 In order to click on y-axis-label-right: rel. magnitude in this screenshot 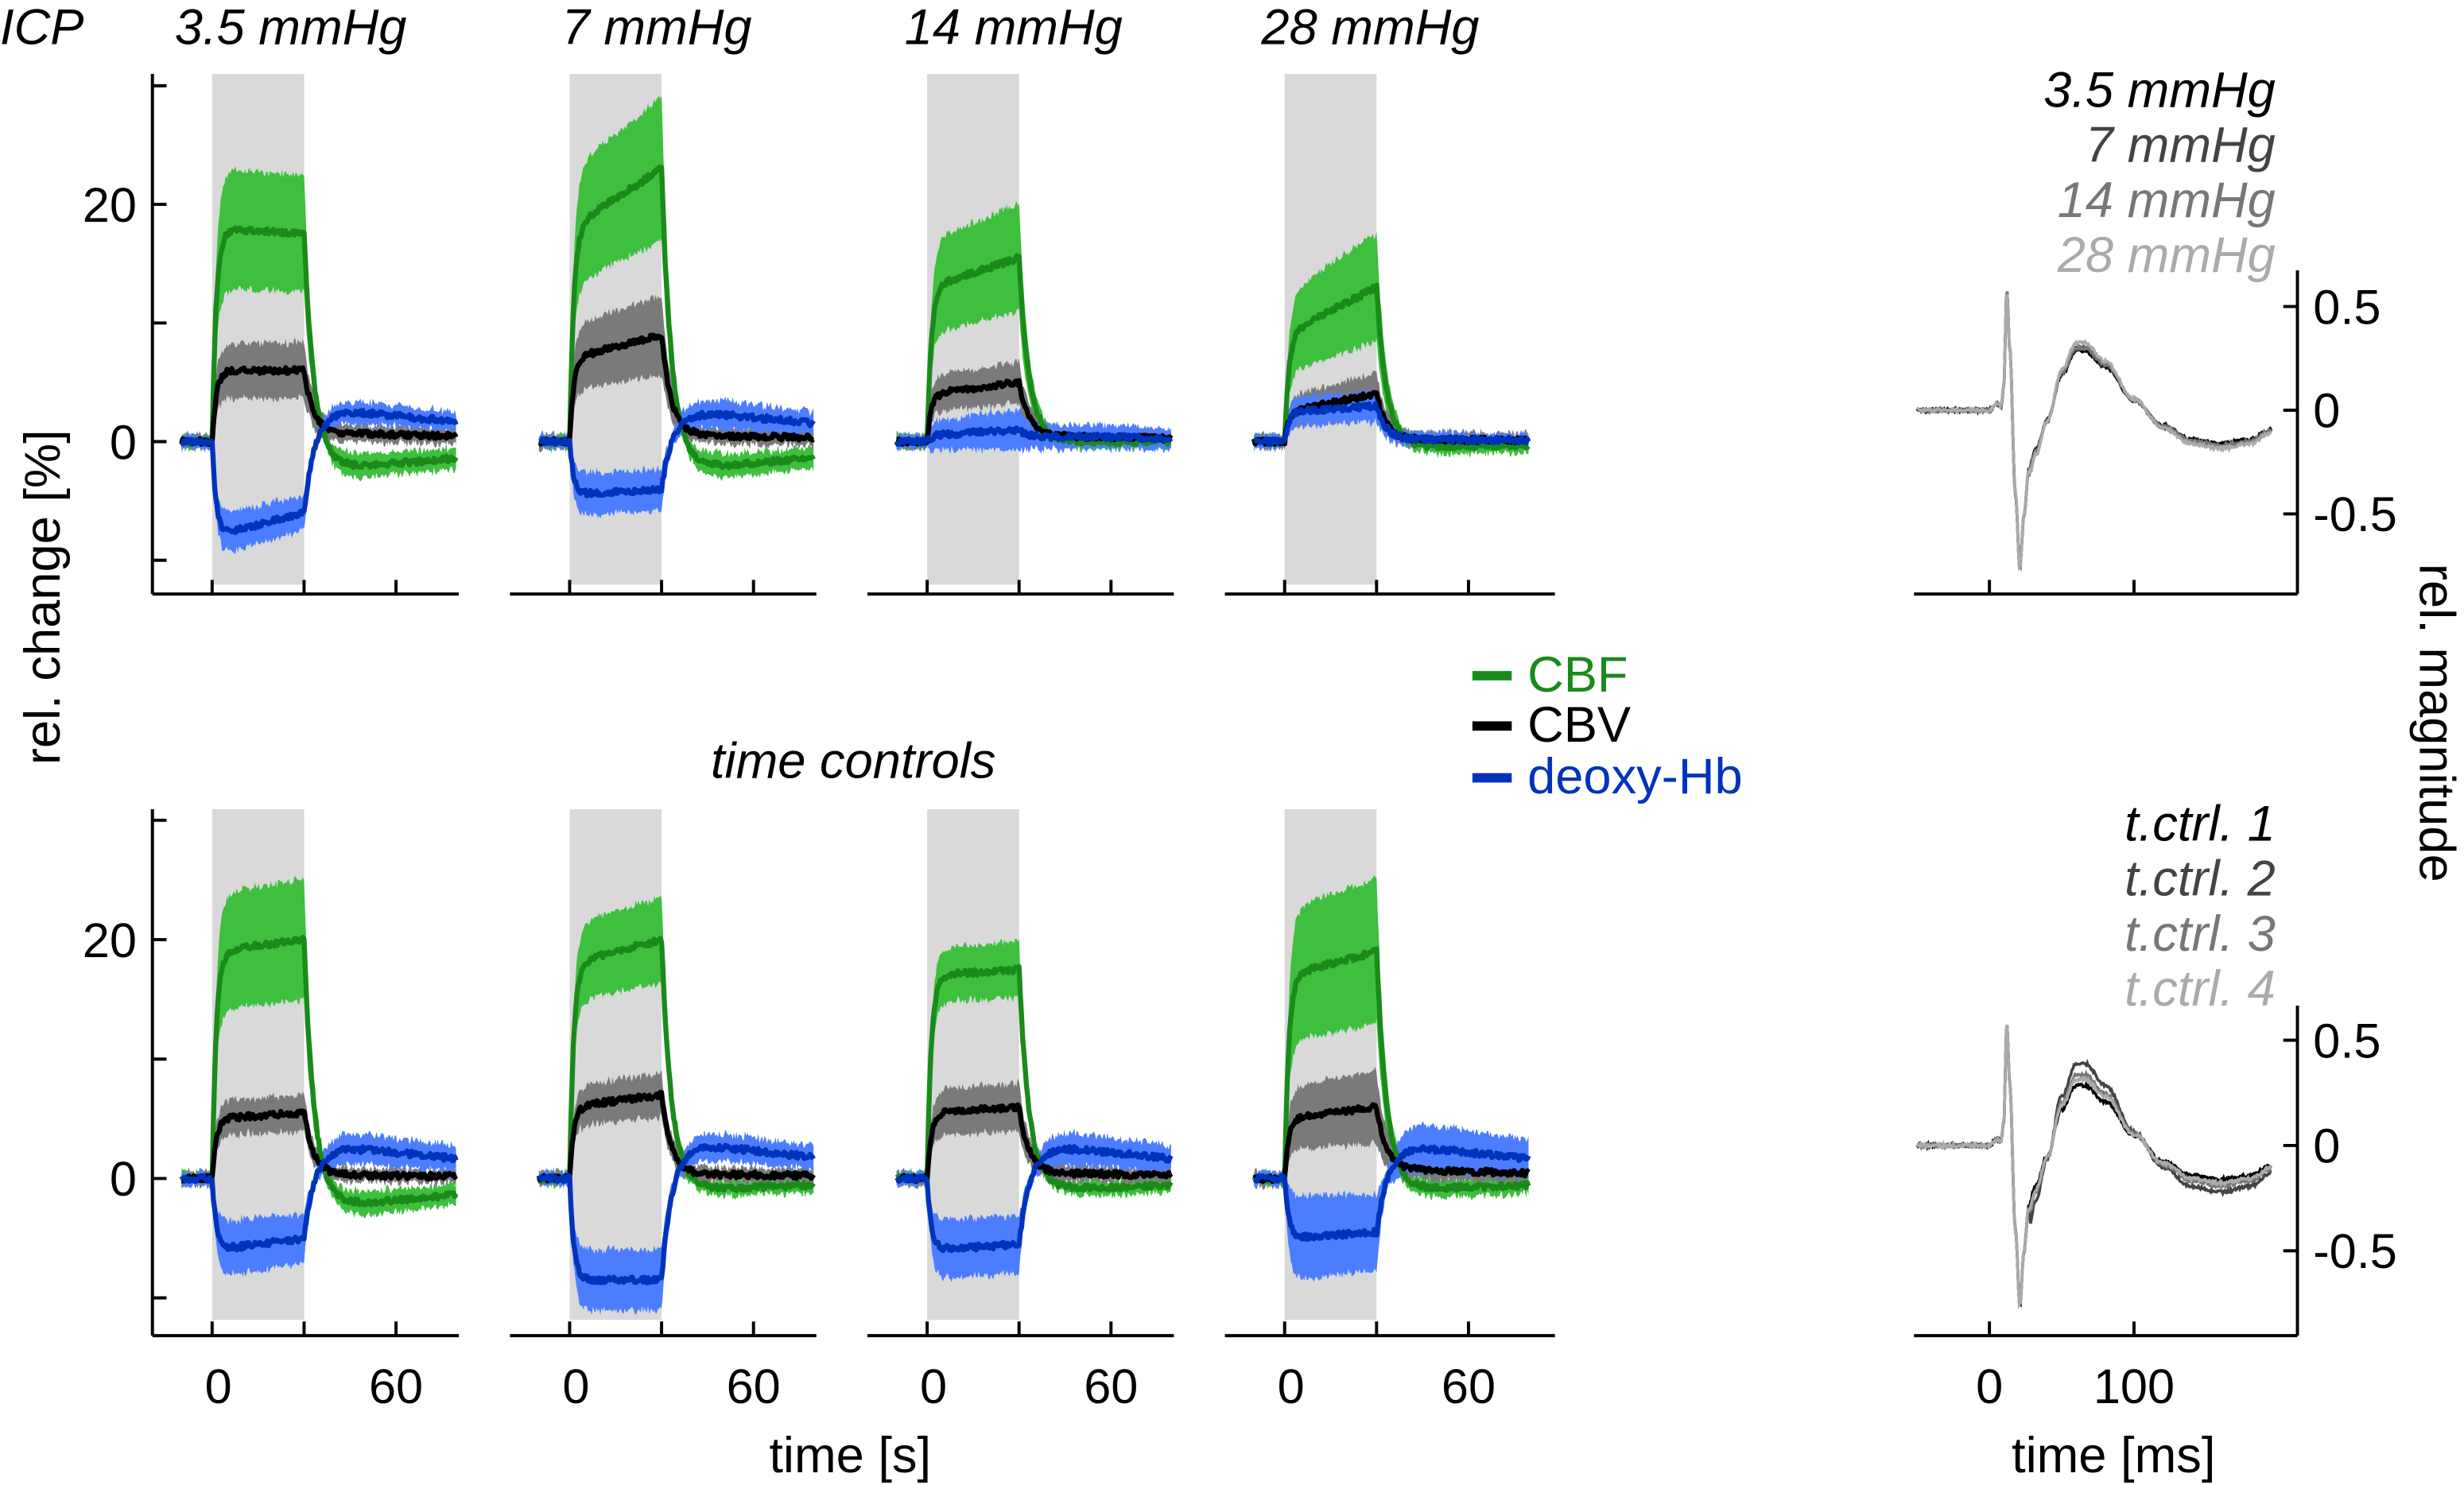, I will do `click(2436, 723)`.